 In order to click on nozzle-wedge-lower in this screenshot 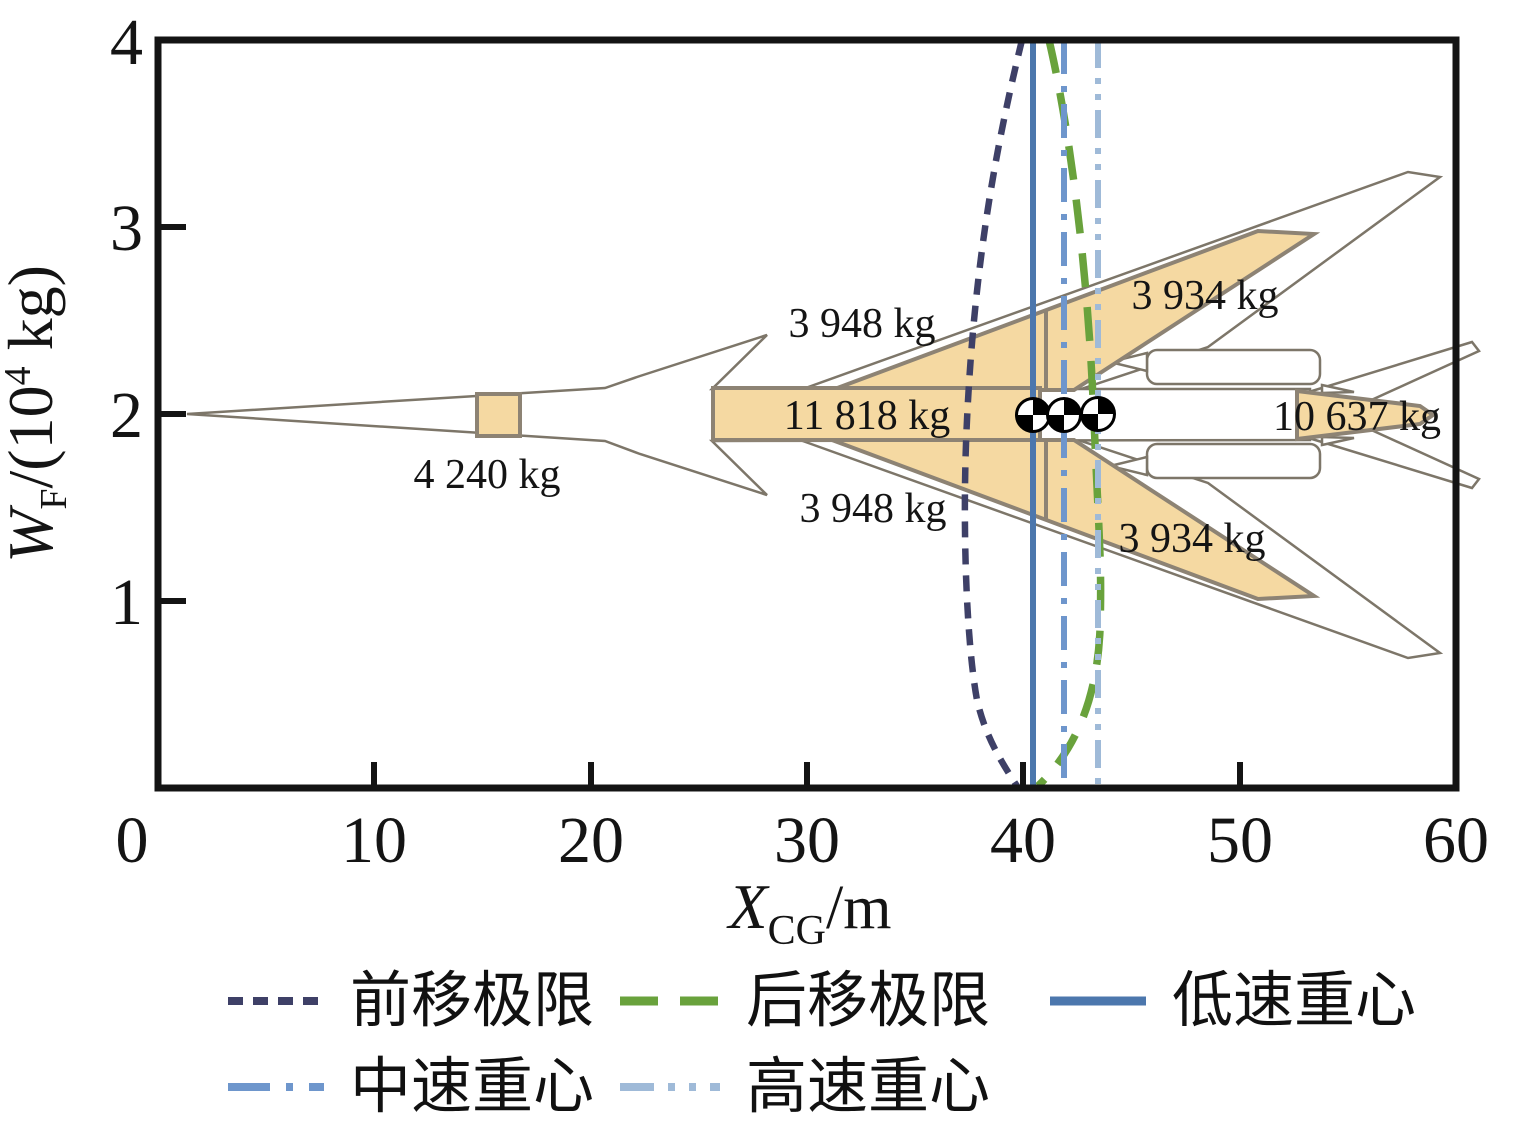, I will do `click(1337, 441)`.